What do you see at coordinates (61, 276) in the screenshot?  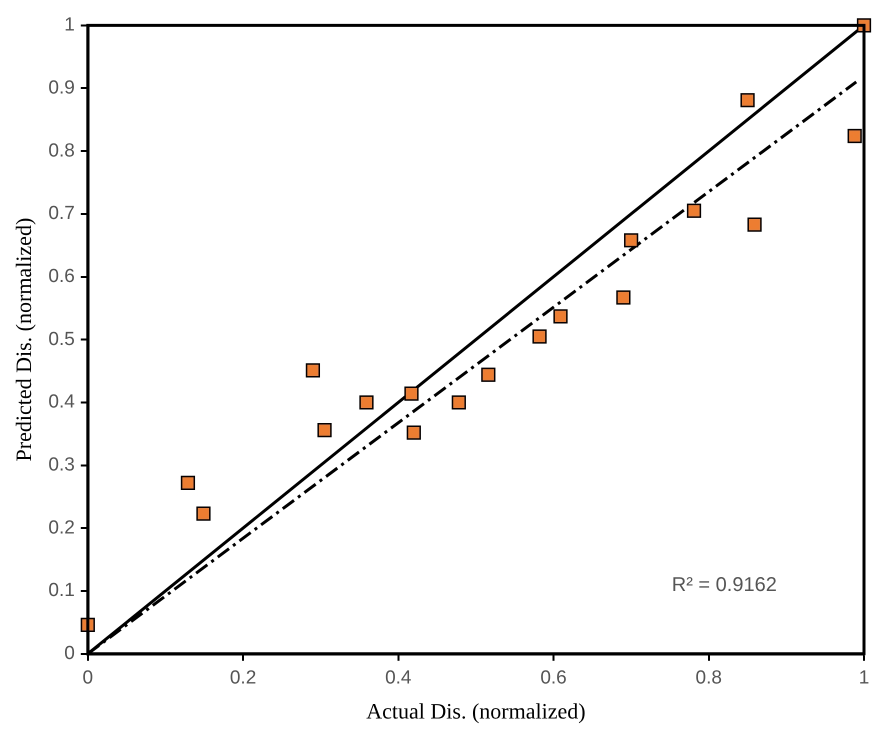 I see `y-tick-label: 0.6` at bounding box center [61, 276].